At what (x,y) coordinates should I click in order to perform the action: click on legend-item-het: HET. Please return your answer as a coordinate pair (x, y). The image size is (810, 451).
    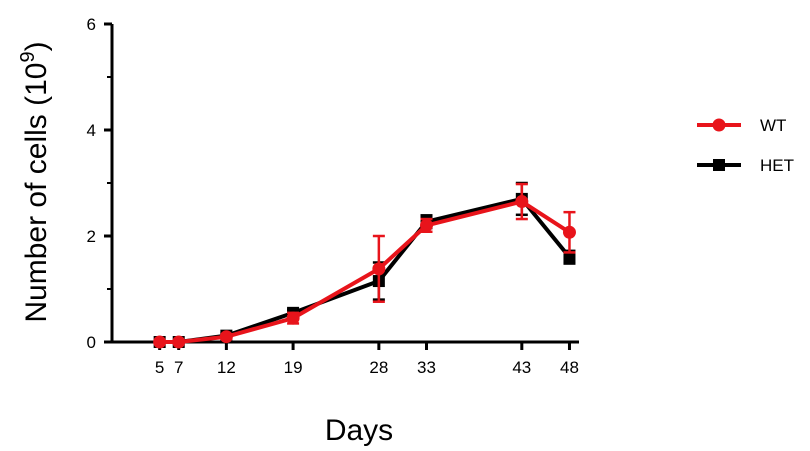
    Looking at the image, I should click on (745, 165).